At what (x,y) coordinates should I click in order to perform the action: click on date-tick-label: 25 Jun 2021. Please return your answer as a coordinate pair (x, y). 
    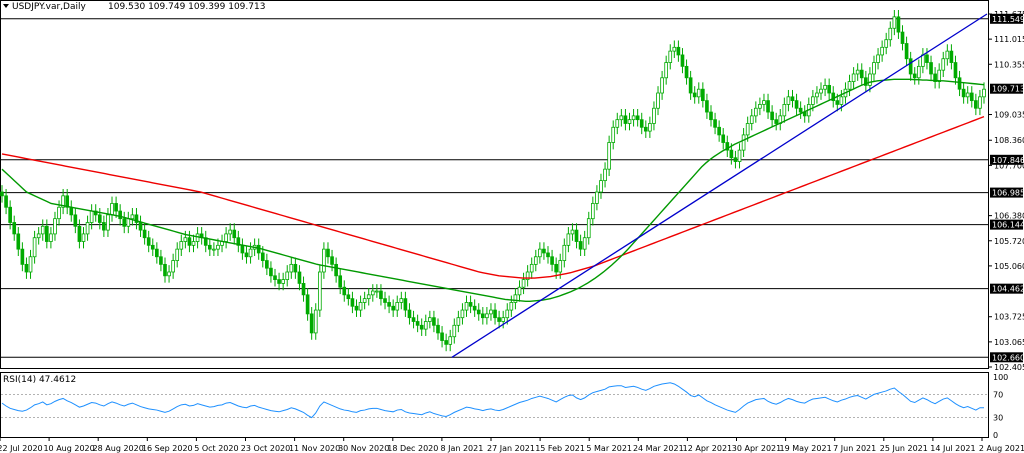
    Looking at the image, I should click on (904, 448).